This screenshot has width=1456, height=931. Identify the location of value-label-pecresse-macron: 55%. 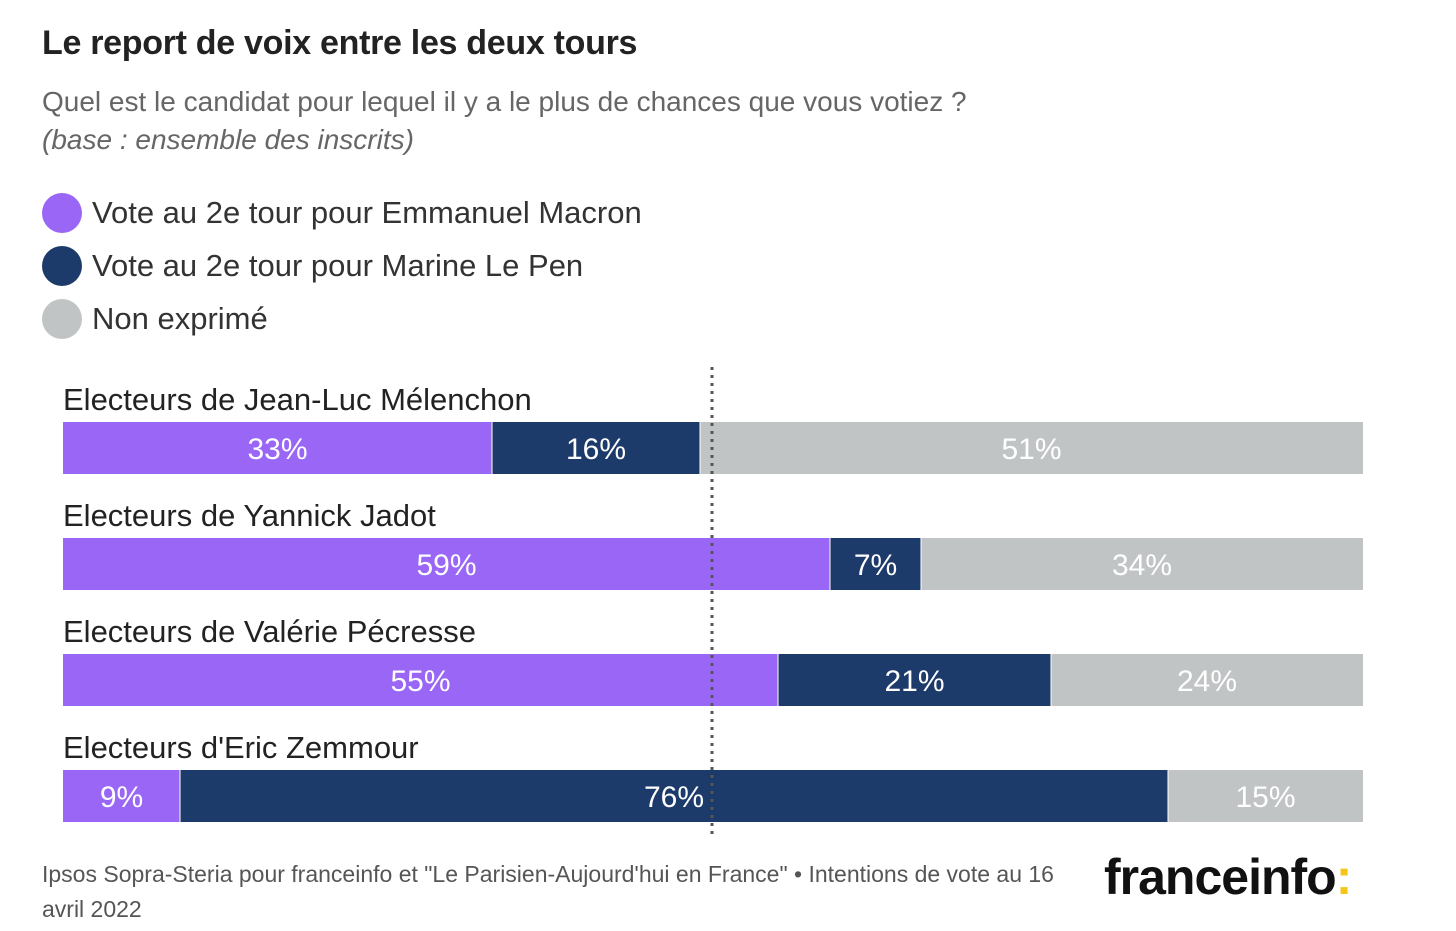
(420, 681).